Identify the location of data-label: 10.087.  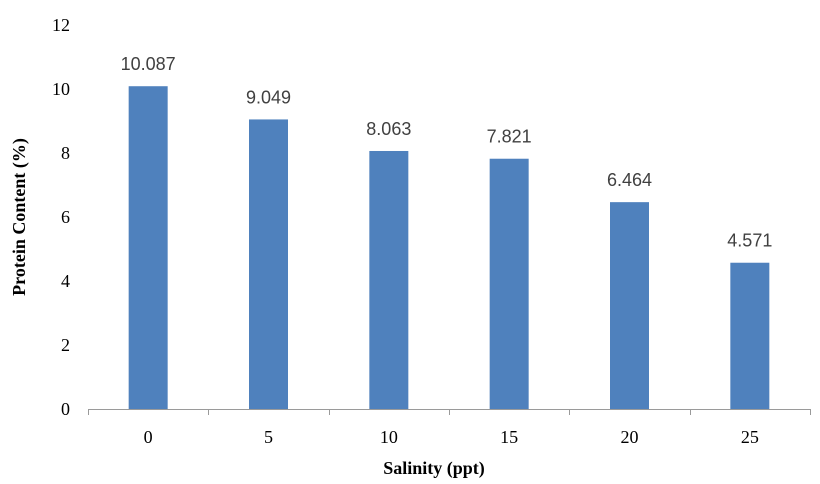
(148, 64).